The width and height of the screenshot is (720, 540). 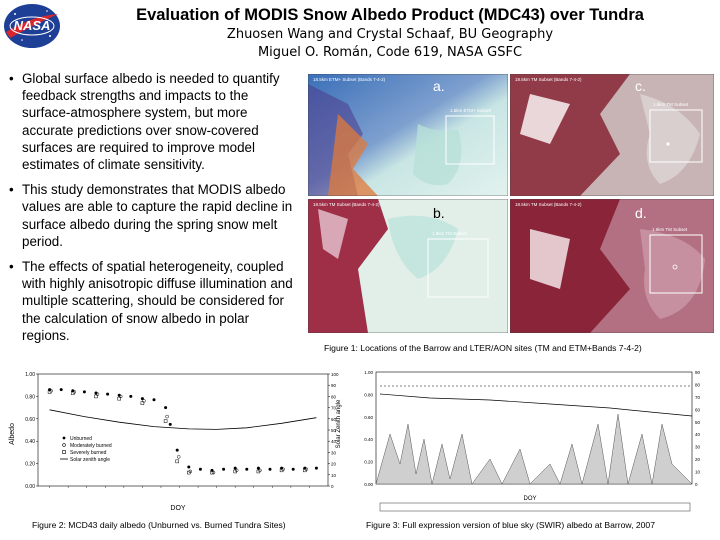 What do you see at coordinates (368, 417) in the screenshot?
I see `y-tick-label: 0.60` at bounding box center [368, 417].